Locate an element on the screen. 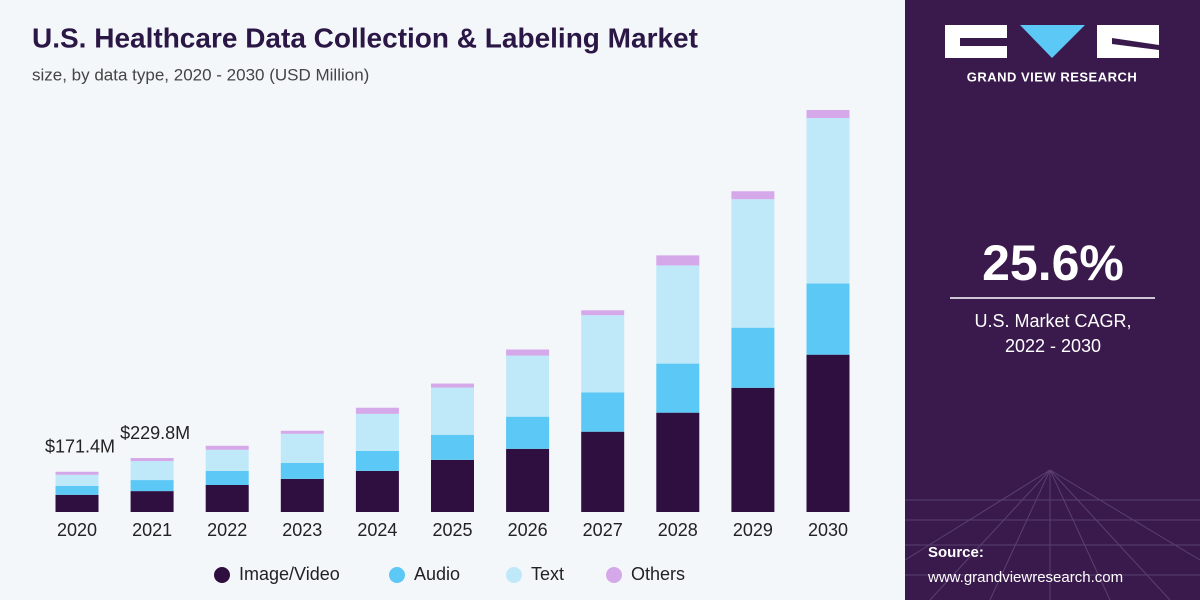 This screenshot has height=600, width=1200. brand: GRAND VIEW RESEARCH is located at coordinates (1052, 76).